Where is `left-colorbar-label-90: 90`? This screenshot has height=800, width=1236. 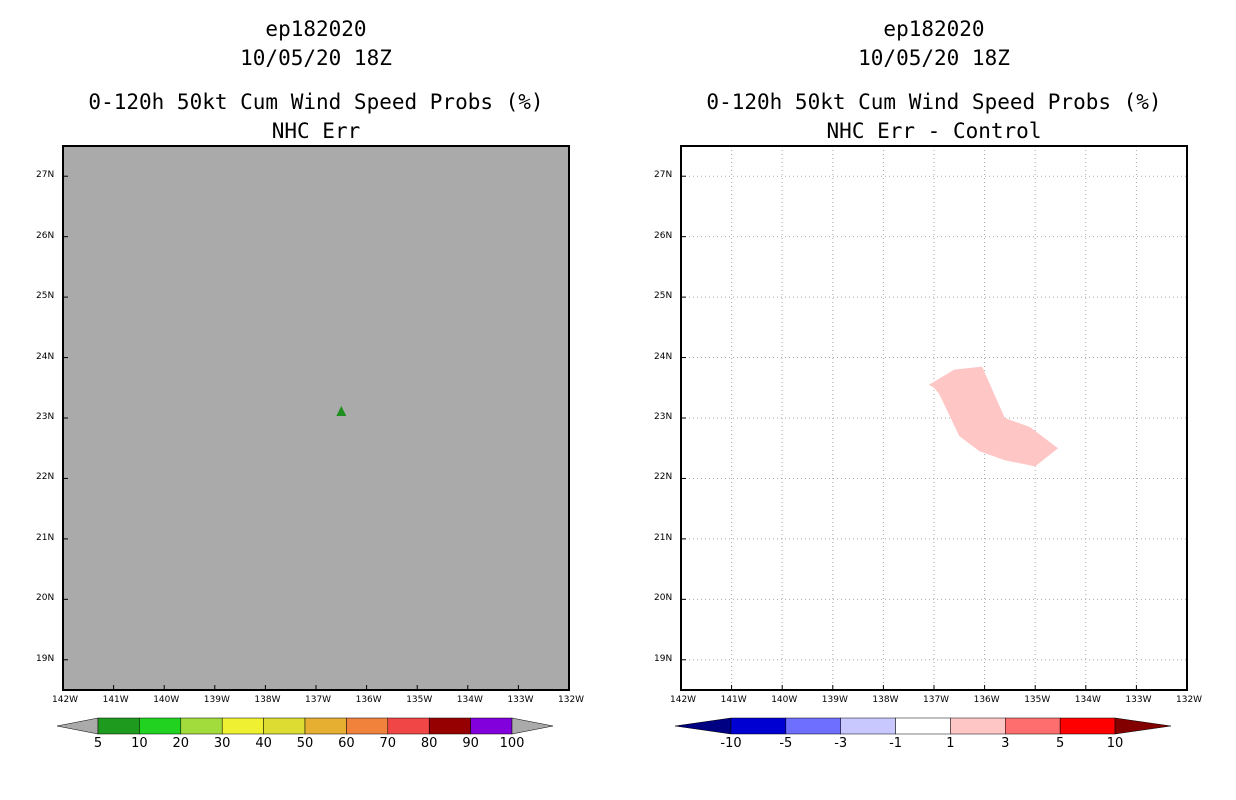 left-colorbar-label-90: 90 is located at coordinates (470, 743).